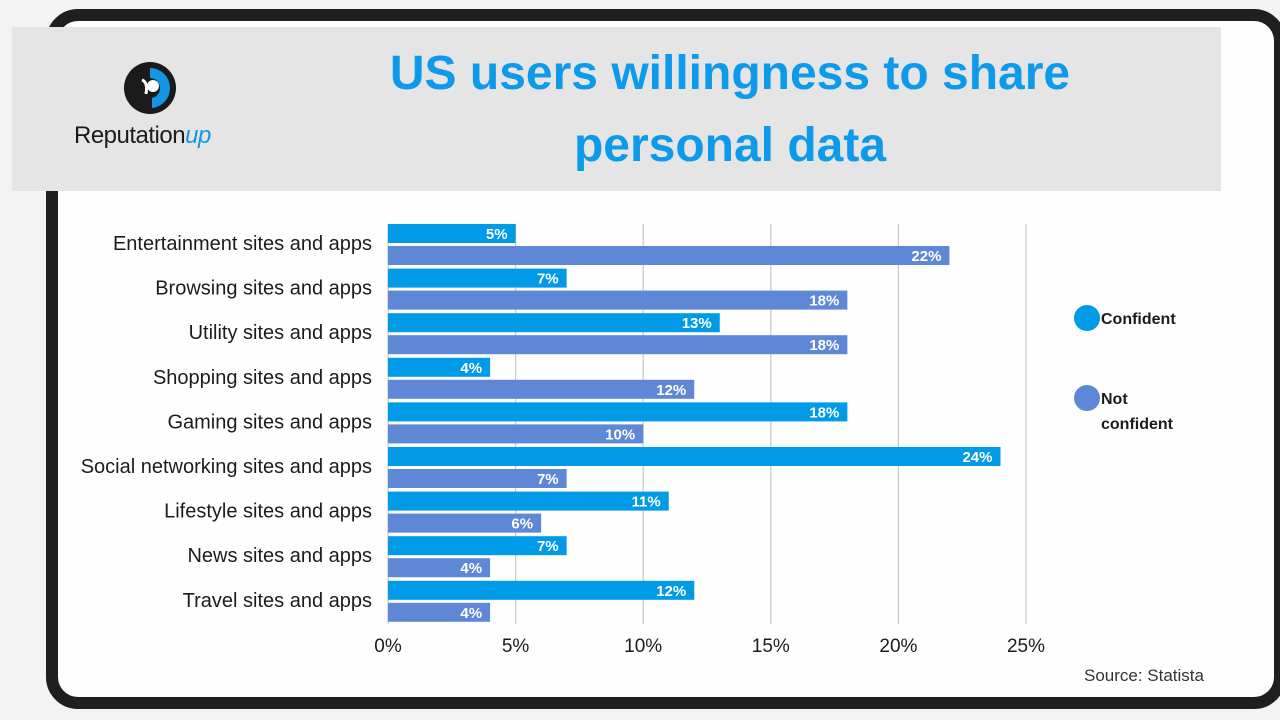  What do you see at coordinates (269, 422) in the screenshot?
I see `category-label: Gaming sites and apps` at bounding box center [269, 422].